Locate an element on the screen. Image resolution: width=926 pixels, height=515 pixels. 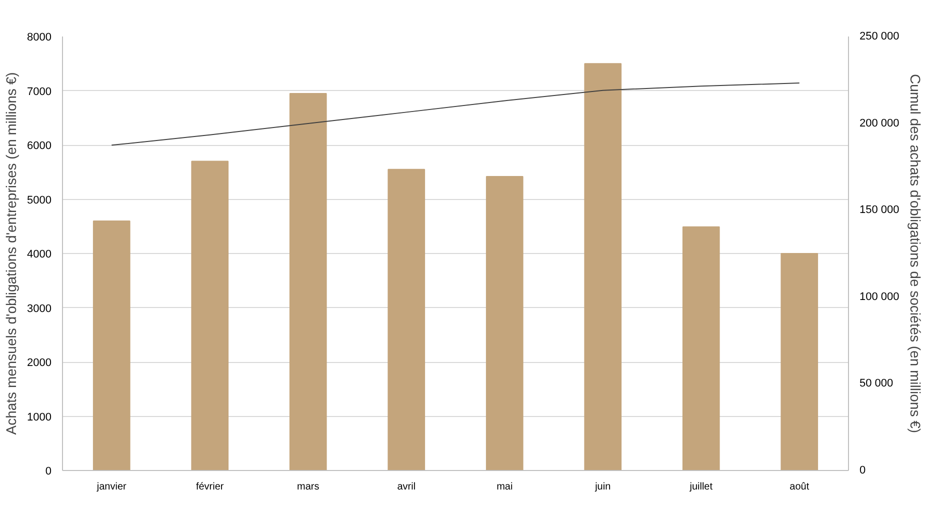
y2-tick-label: 100 000 is located at coordinates (880, 296).